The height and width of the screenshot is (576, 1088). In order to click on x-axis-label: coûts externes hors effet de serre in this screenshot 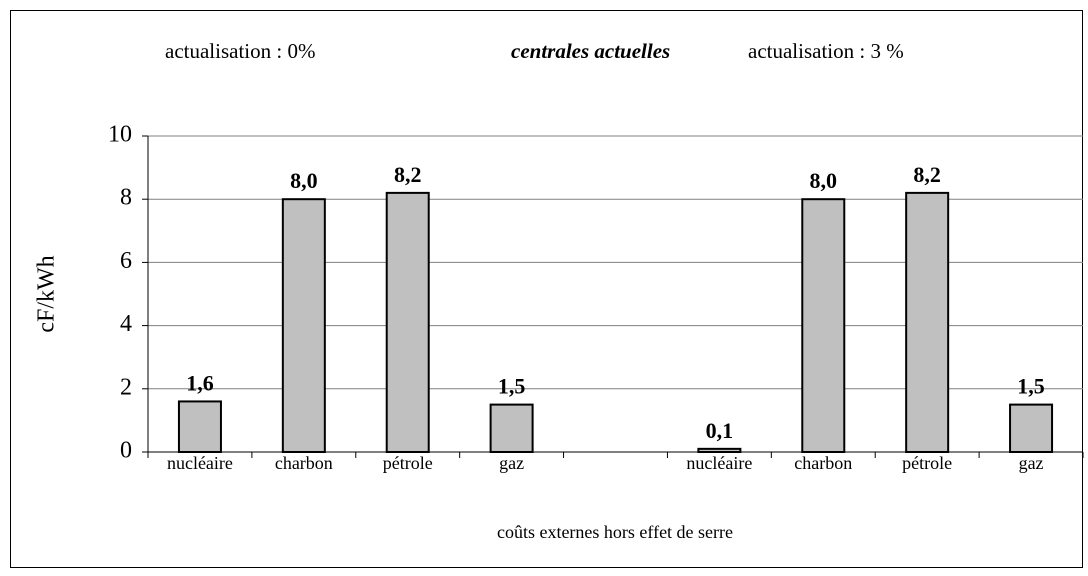, I will do `click(615, 532)`.